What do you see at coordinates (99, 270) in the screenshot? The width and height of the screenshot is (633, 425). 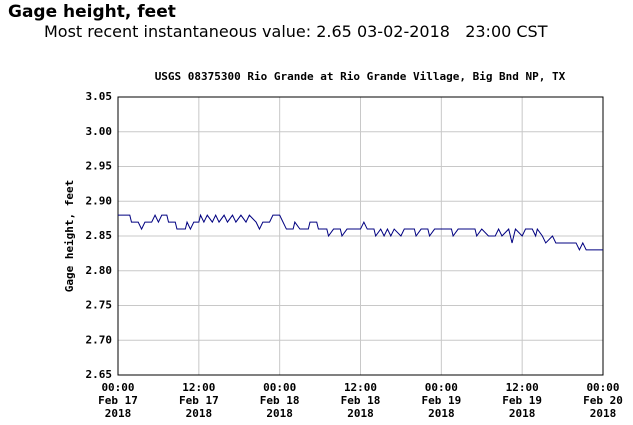 I see `y-tick-label: 2.80` at bounding box center [99, 270].